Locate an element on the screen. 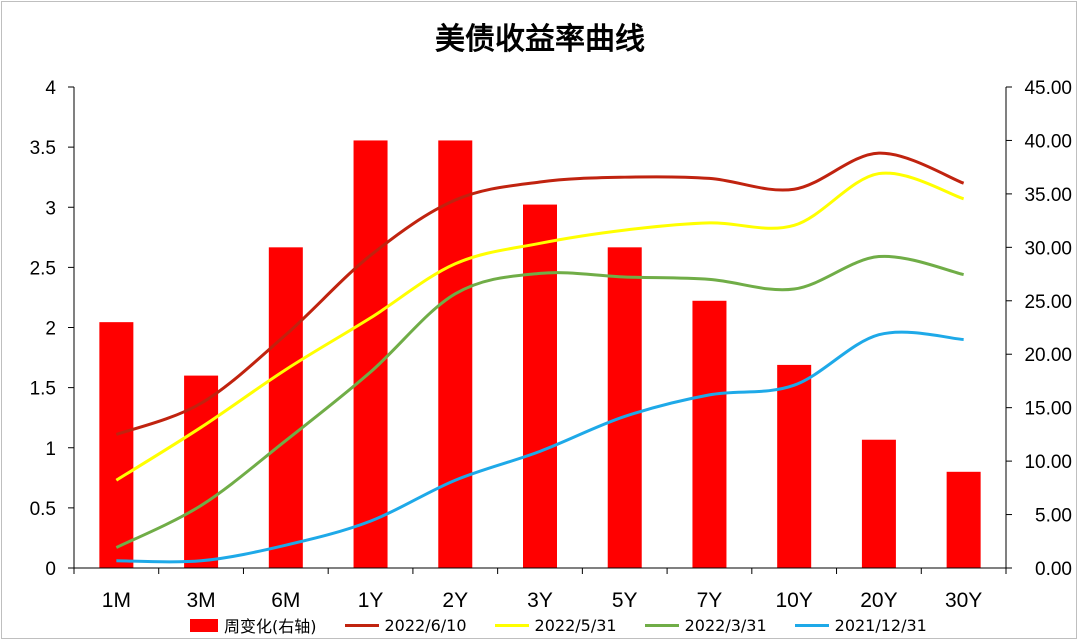 Image resolution: width=1080 pixels, height=642 pixels. legend-swatch-bars is located at coordinates (204, 625).